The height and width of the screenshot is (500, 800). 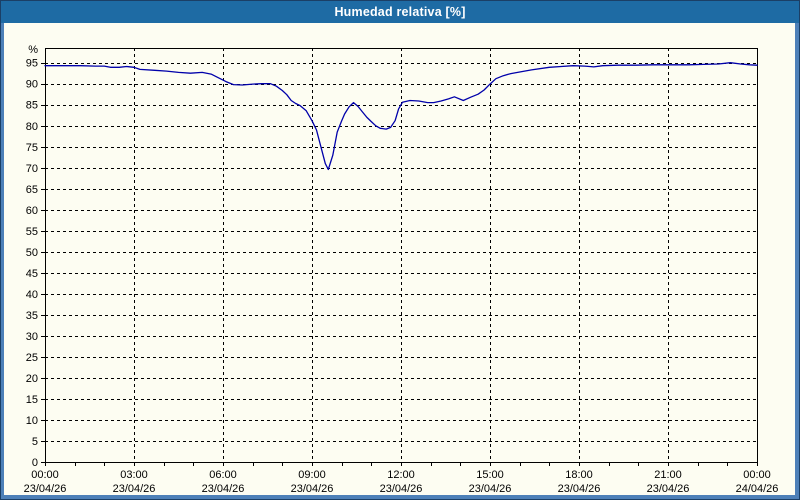 I want to click on y-axis-unit-label: %, so click(x=33, y=50).